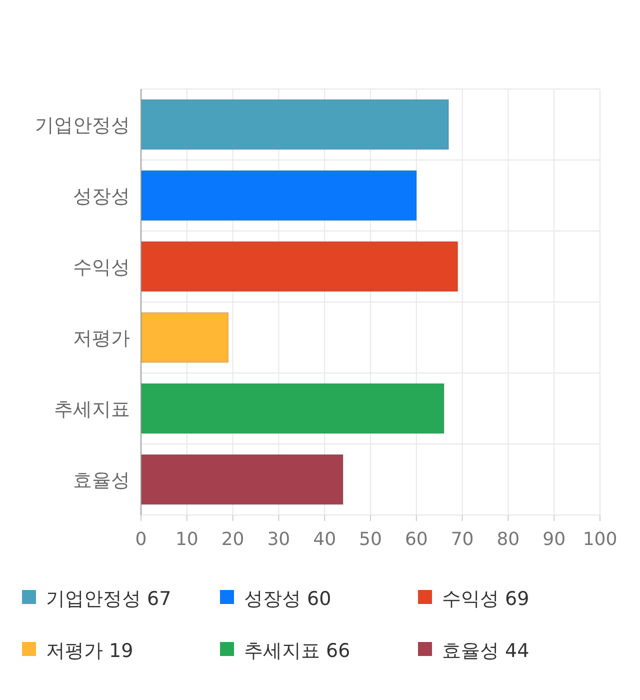 This screenshot has width=640, height=700. Describe the element at coordinates (109, 599) in the screenshot. I see `text: 기업안정성 67` at that location.